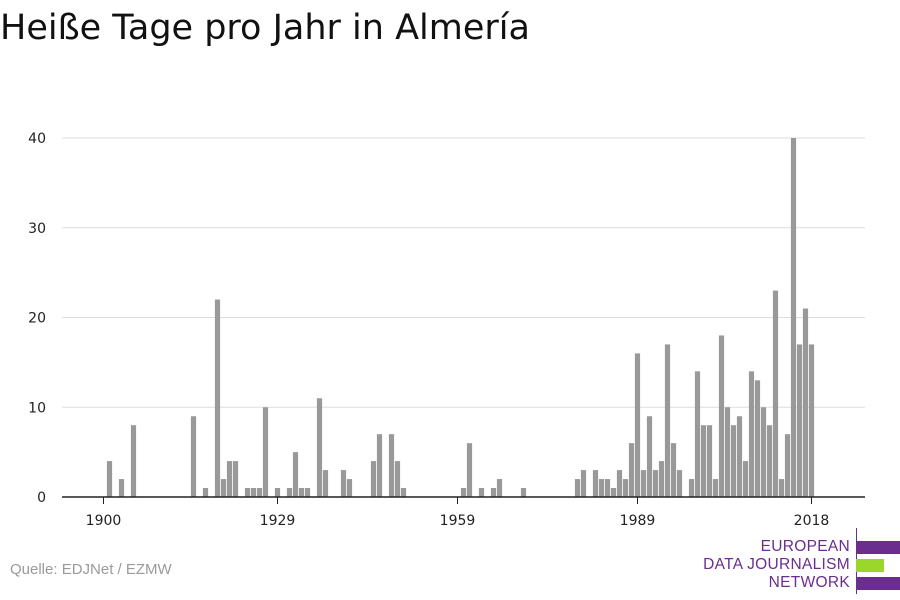 The height and width of the screenshot is (600, 900). I want to click on x-tick-label: 1900, so click(104, 521).